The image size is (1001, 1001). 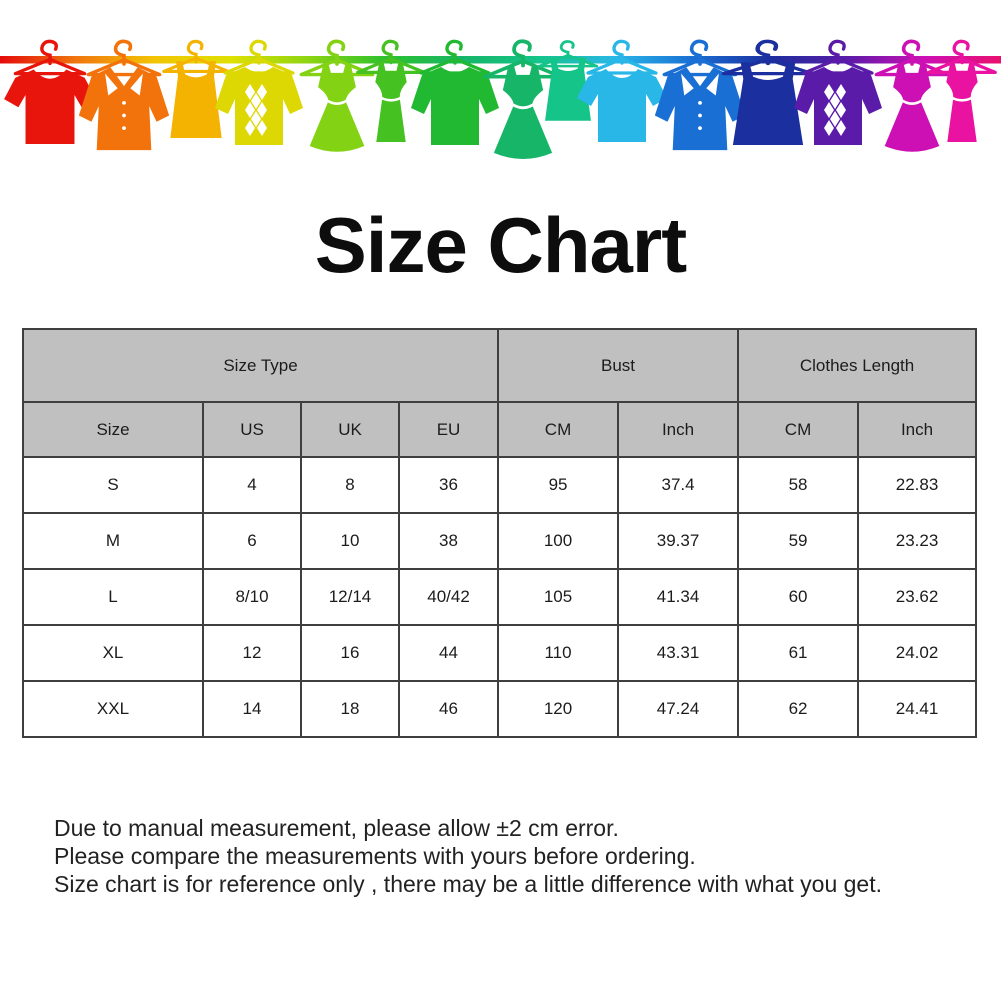 I want to click on table-cell: 6, so click(x=252, y=541).